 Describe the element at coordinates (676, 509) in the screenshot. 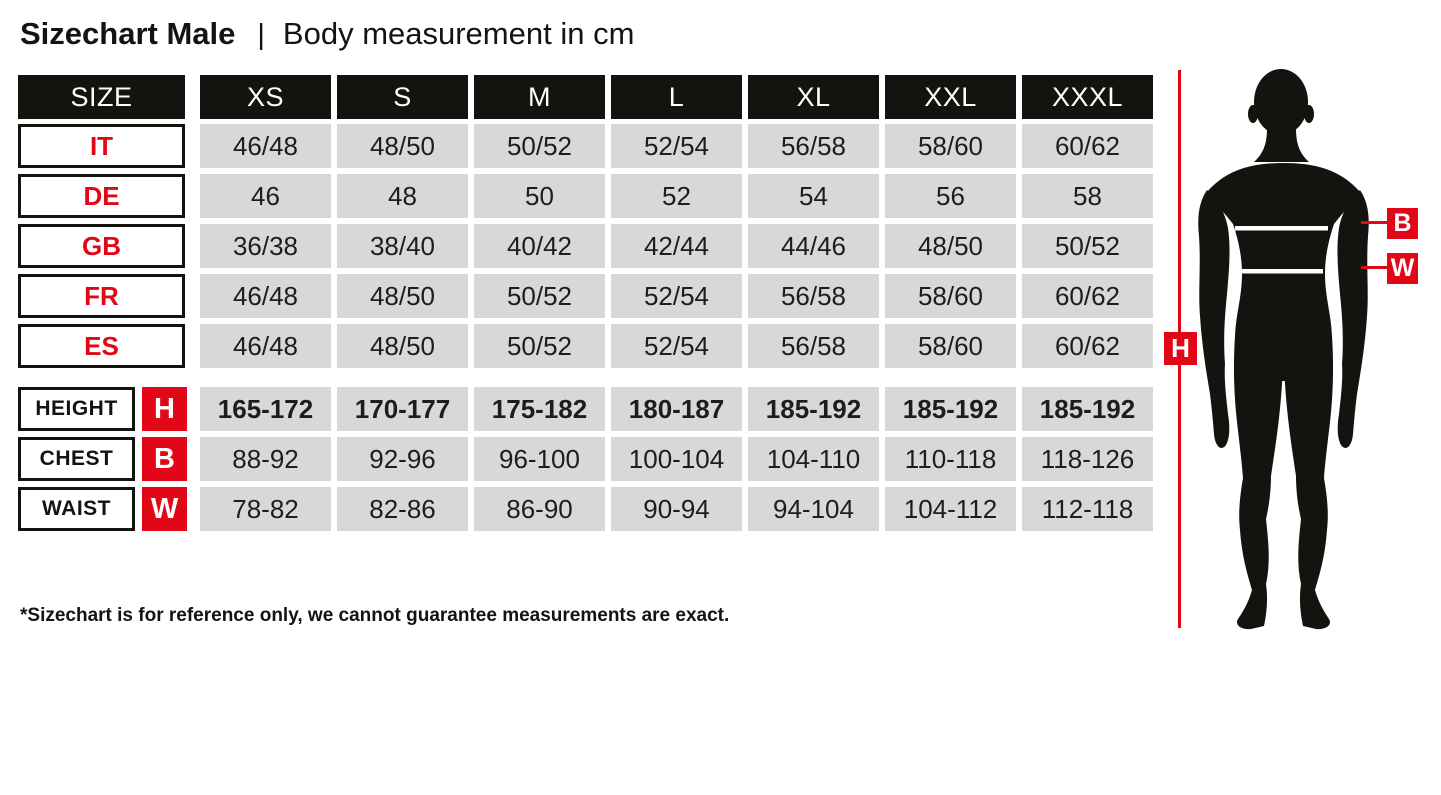

I see `table-cell: 90-94` at that location.